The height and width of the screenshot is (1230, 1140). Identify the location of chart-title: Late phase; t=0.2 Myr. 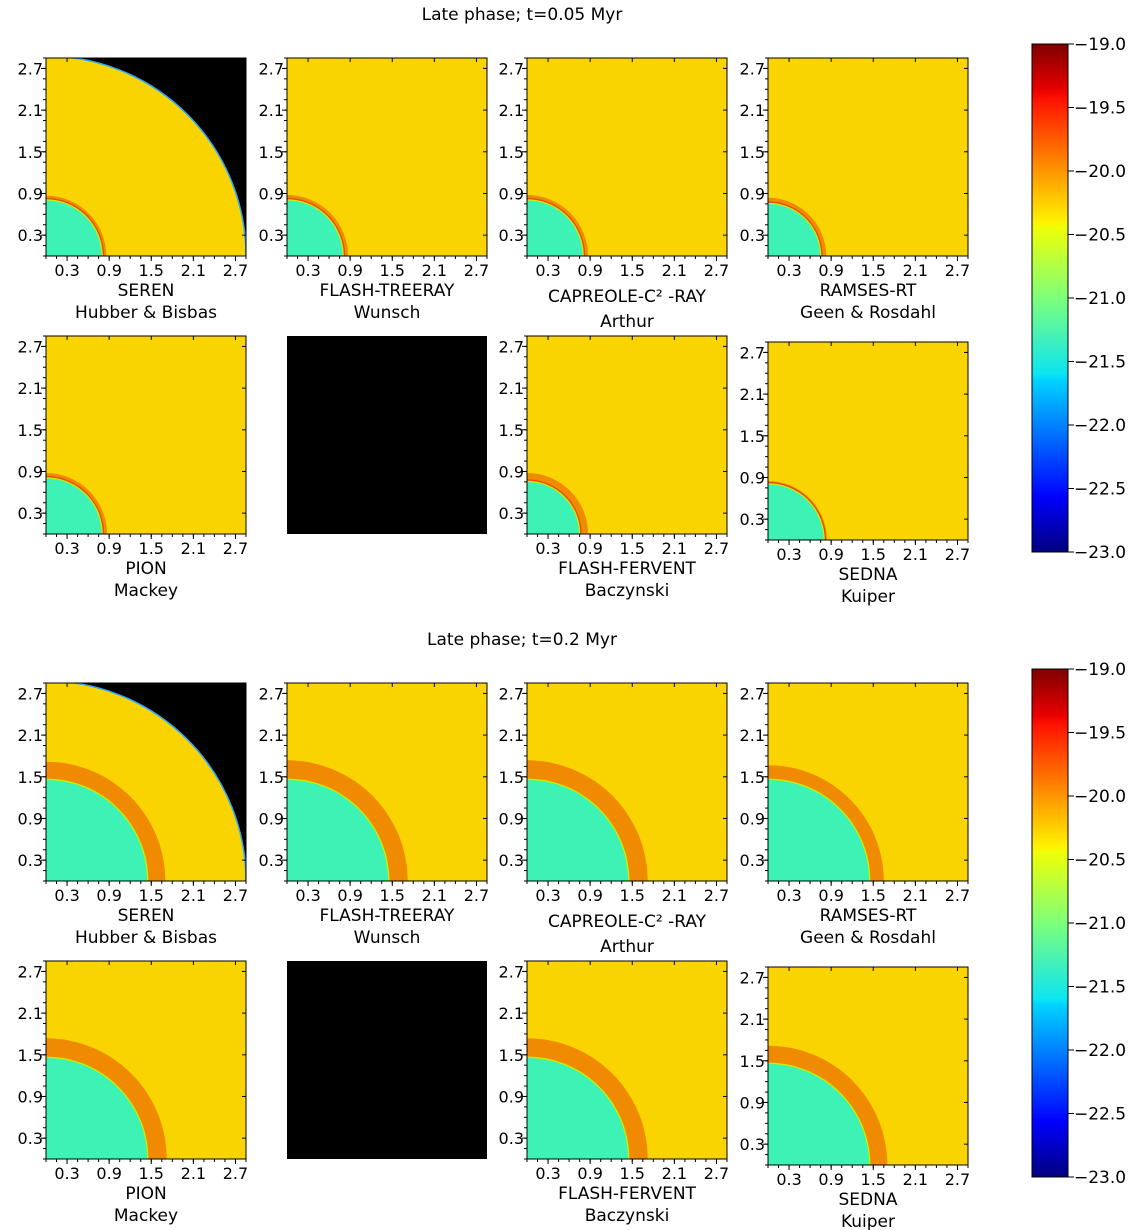
(522, 640).